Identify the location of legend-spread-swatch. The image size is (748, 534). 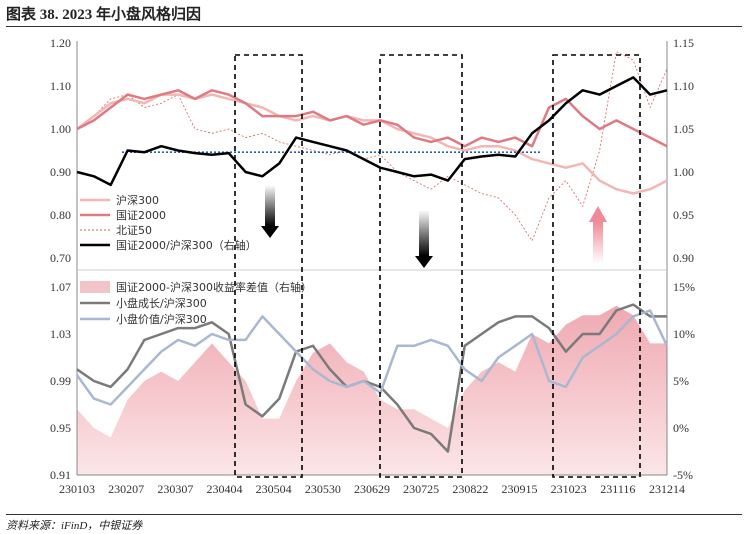
(95, 287).